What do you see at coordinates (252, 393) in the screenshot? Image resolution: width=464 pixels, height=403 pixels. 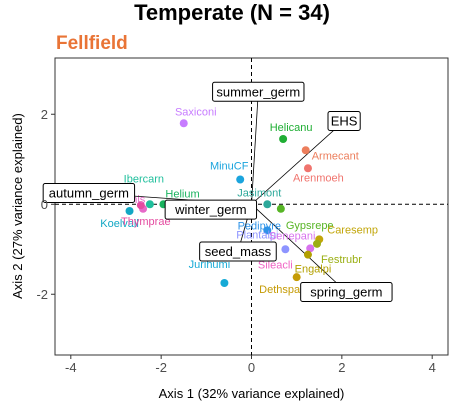 I see `x-axis-title: Axis 1 (32% variance explained)` at bounding box center [252, 393].